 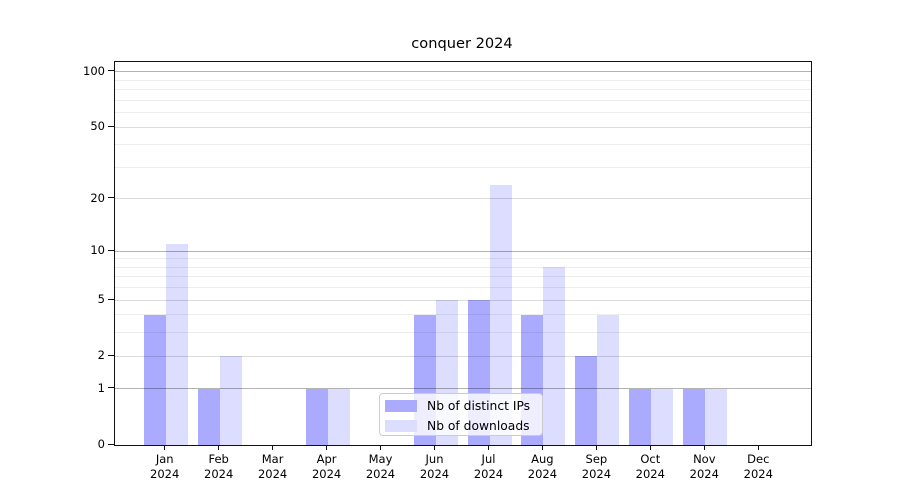 What do you see at coordinates (272, 466) in the screenshot?
I see `x-tick-label-mar: Mar 2024` at bounding box center [272, 466].